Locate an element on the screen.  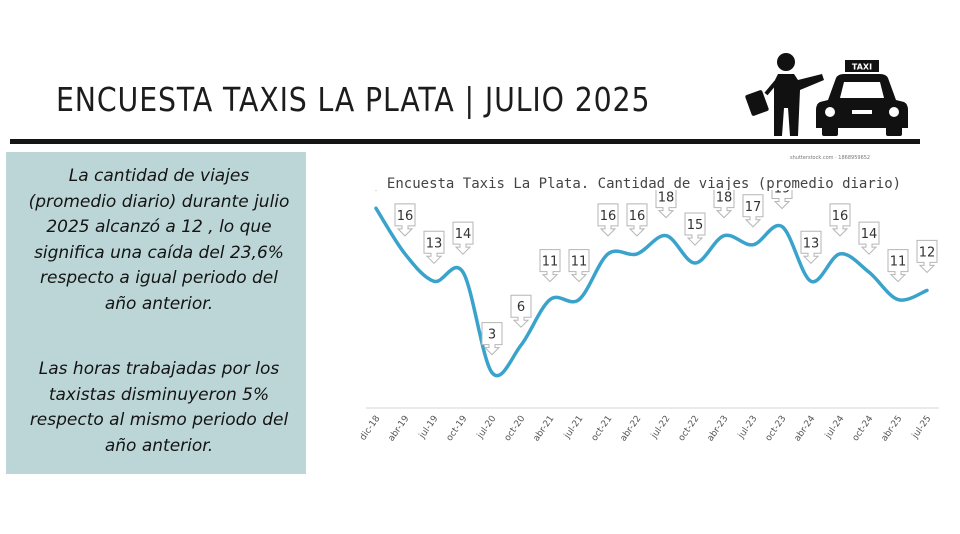
x-tick-label: oct-24 is located at coordinates (863, 428).